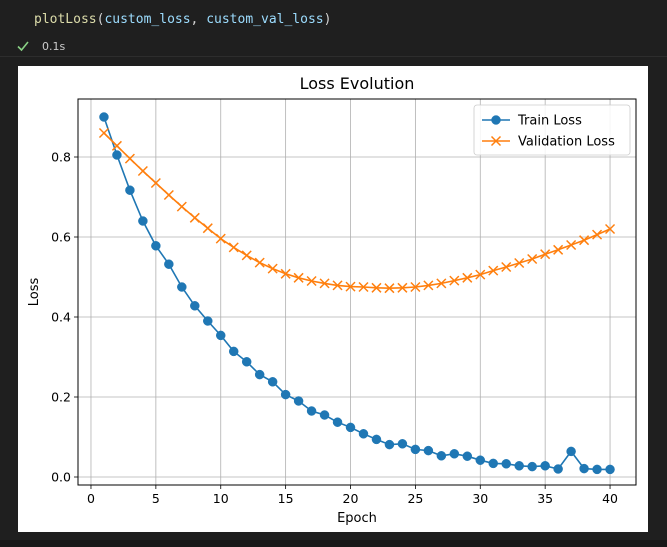  Describe the element at coordinates (265, 19) in the screenshot. I see `code-arg-custom-val-loss: custom_val_loss` at that location.